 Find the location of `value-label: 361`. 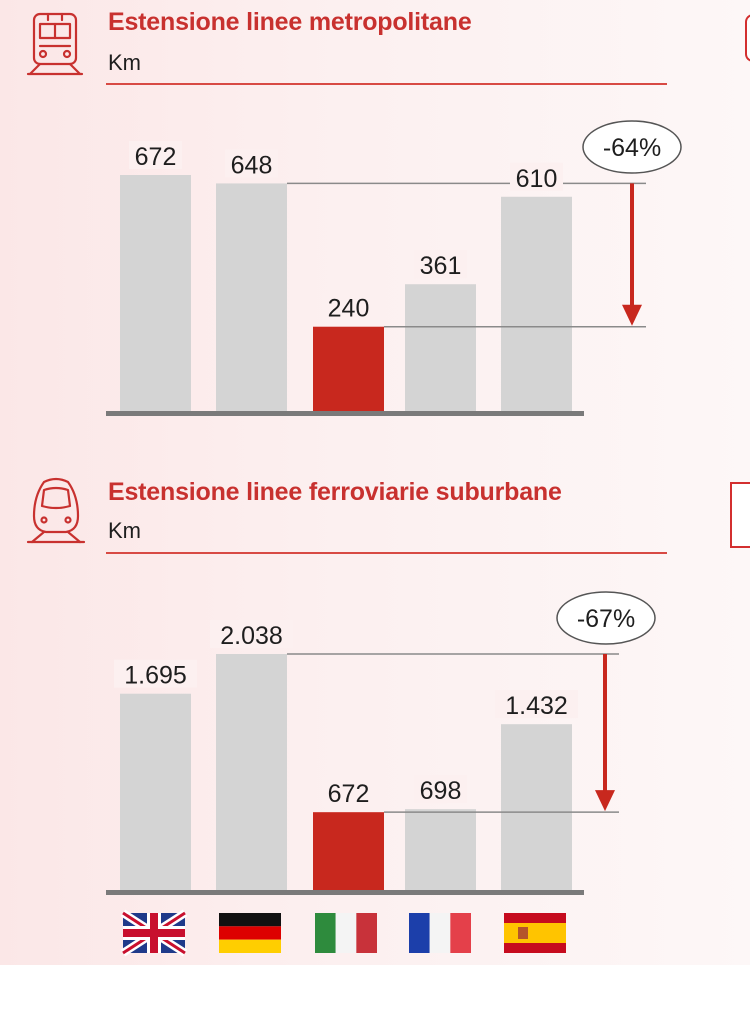

value-label: 361 is located at coordinates (441, 266).